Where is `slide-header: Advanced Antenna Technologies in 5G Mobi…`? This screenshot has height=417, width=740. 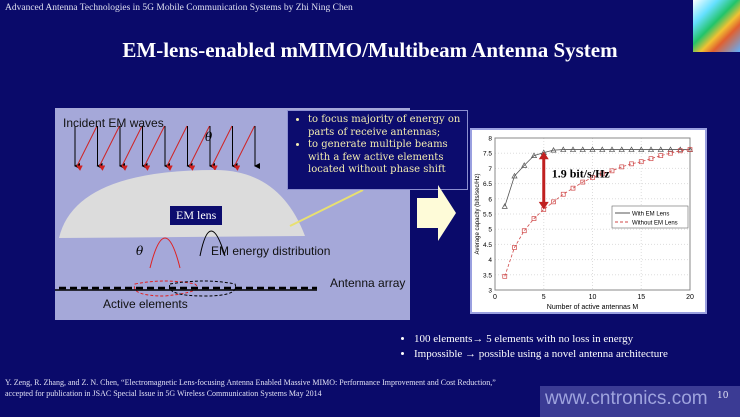
slide-header: Advanced Antenna Technologies in 5G Mobi… is located at coordinates (179, 8).